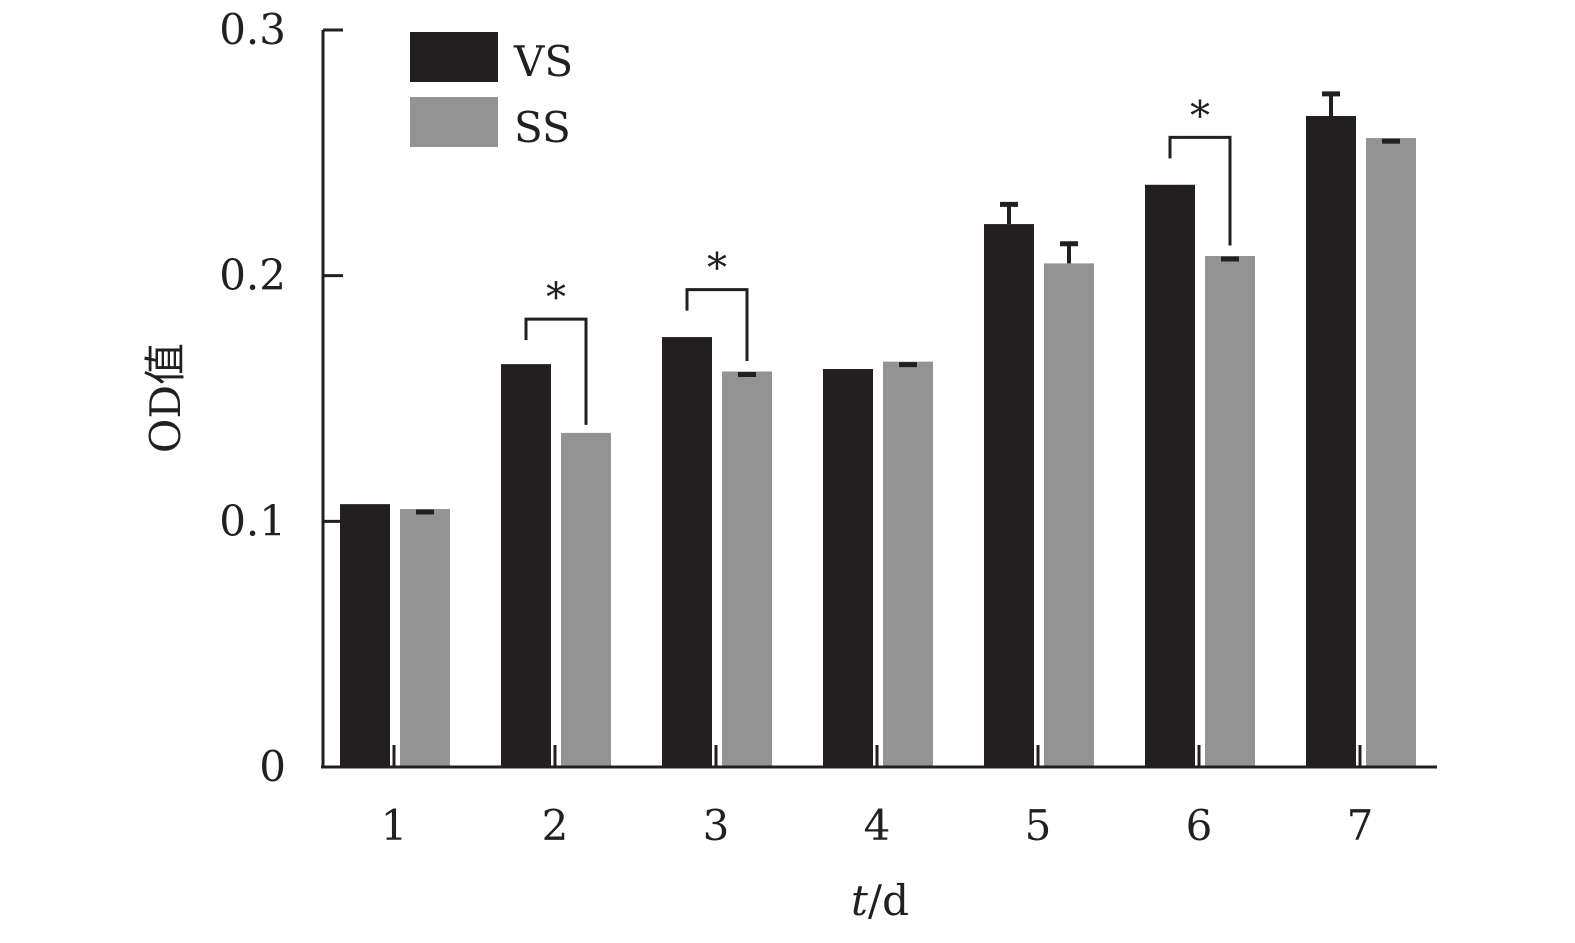  Describe the element at coordinates (1360, 825) in the screenshot. I see `x-tick-label: 7` at that location.